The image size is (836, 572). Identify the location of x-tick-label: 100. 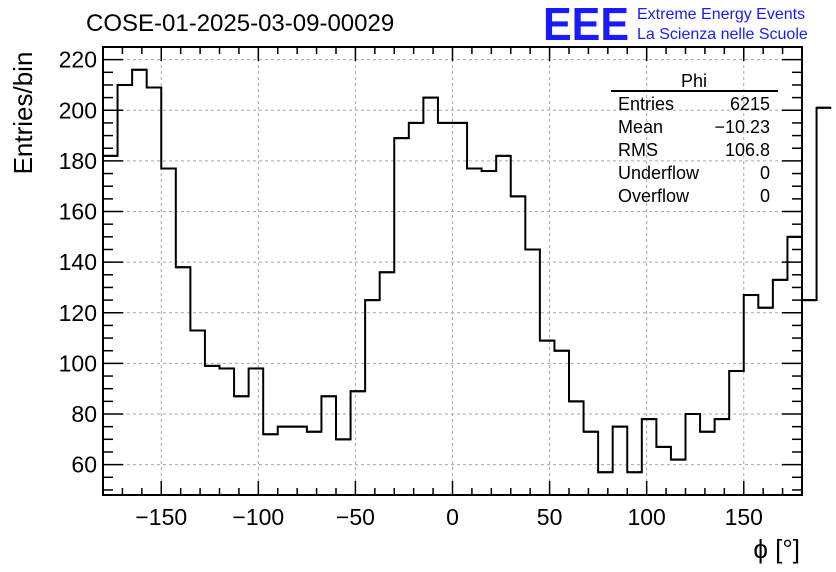
(646, 517).